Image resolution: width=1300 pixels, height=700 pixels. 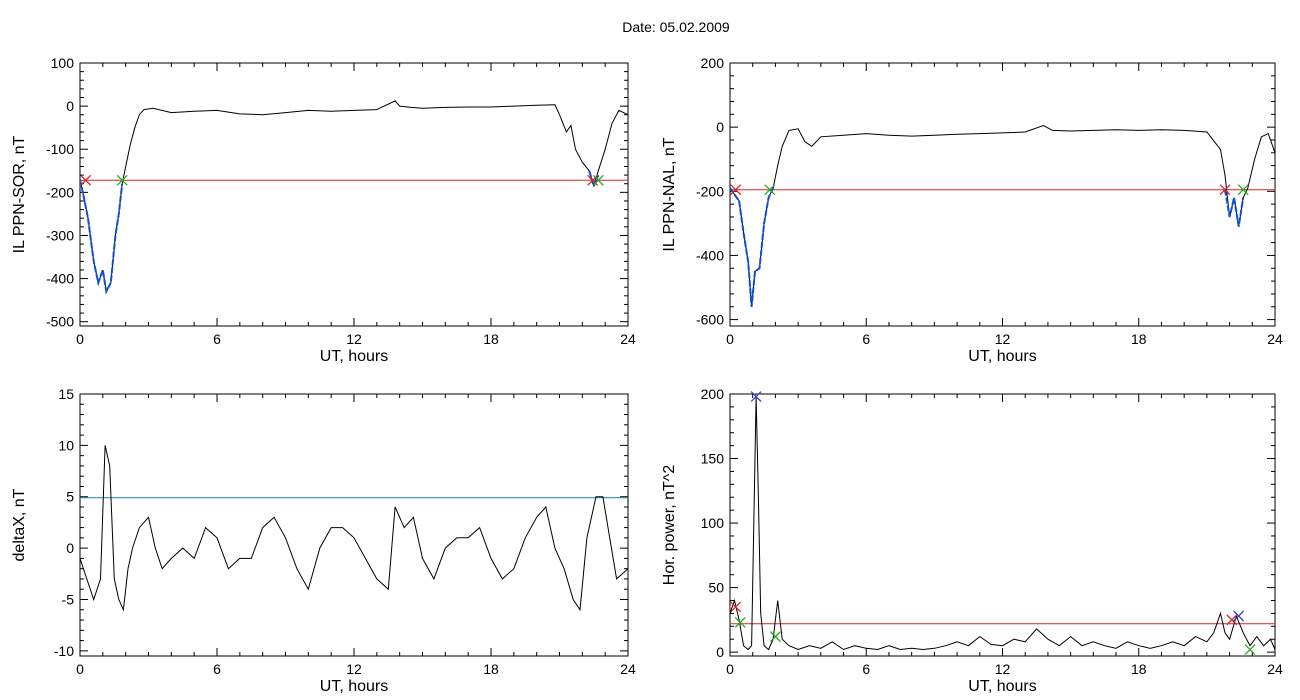 I want to click on y-tick-label: -10, so click(x=64, y=651).